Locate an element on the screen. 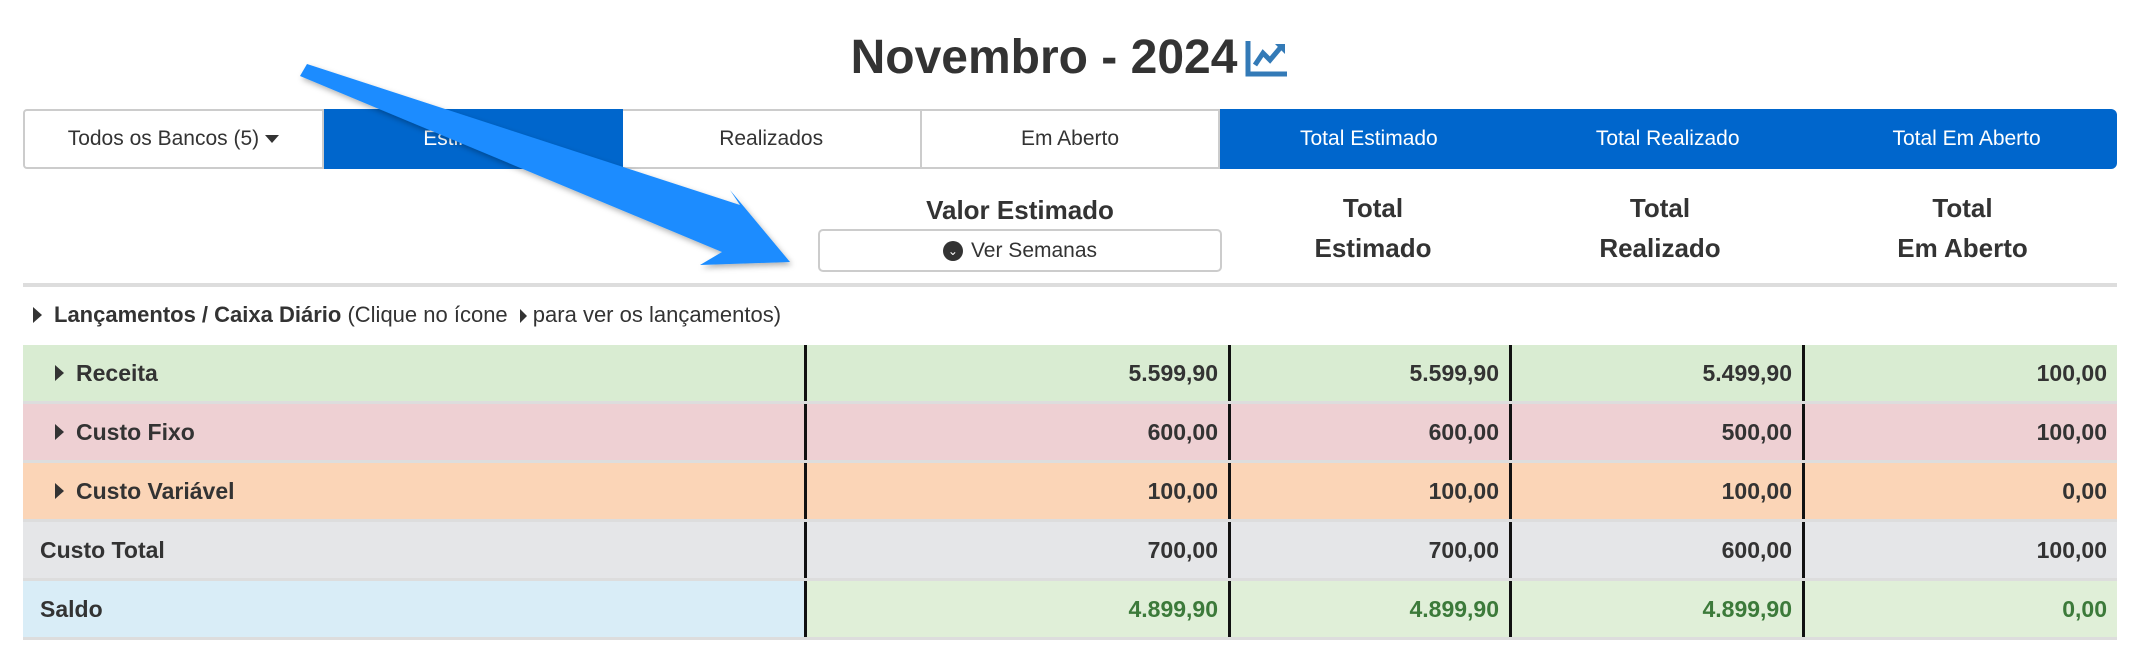 This screenshot has width=2140, height=656. hint-text: para ver os lançamentos) is located at coordinates (657, 314).